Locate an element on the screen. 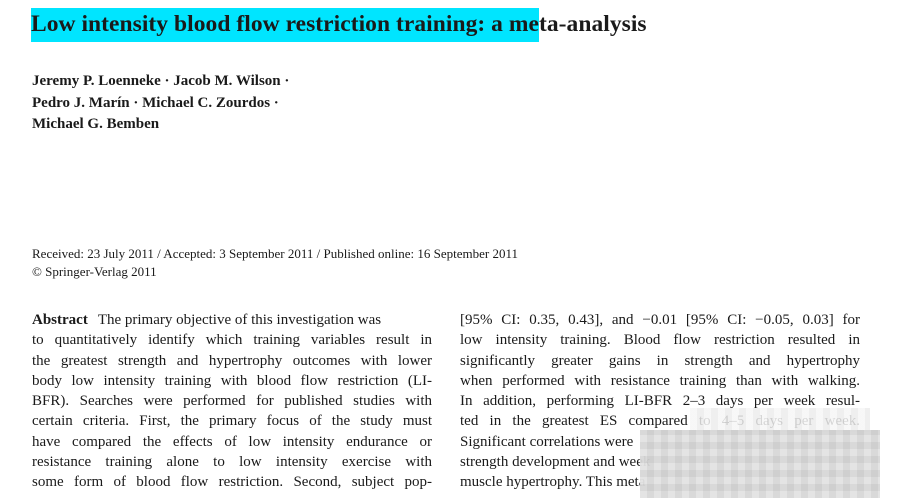 The width and height of the screenshot is (900, 498). abstract-line: Significant correlations were is located at coordinates (547, 441).